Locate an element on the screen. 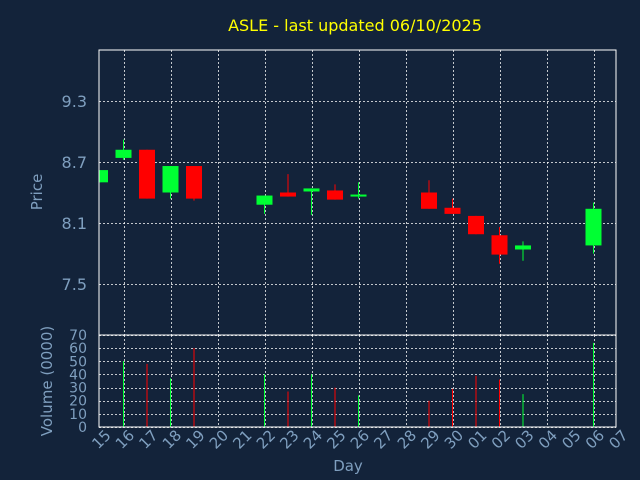 The height and width of the screenshot is (480, 640). day-tick-label: 06 is located at coordinates (595, 439).